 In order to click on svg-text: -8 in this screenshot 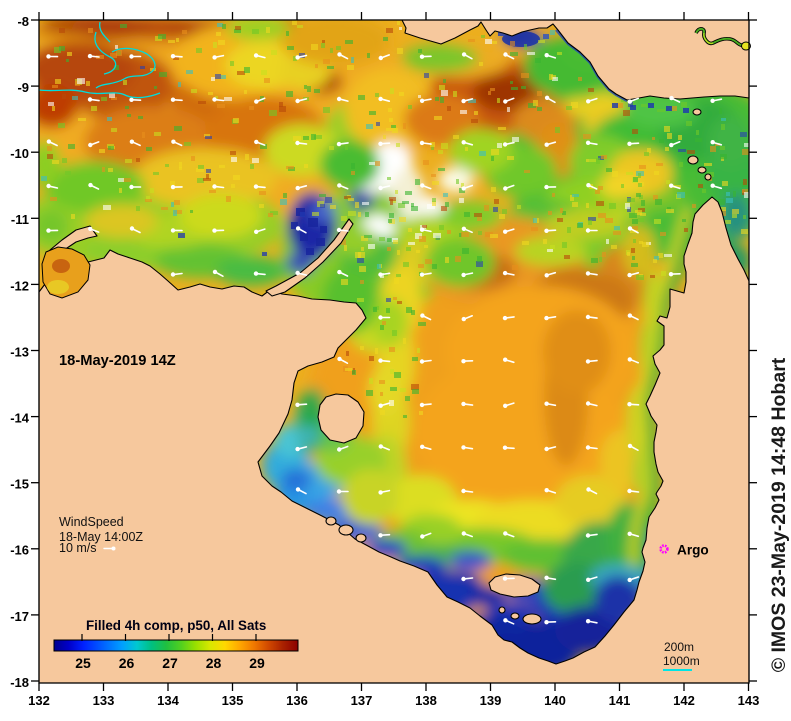, I will do `click(23, 21)`.